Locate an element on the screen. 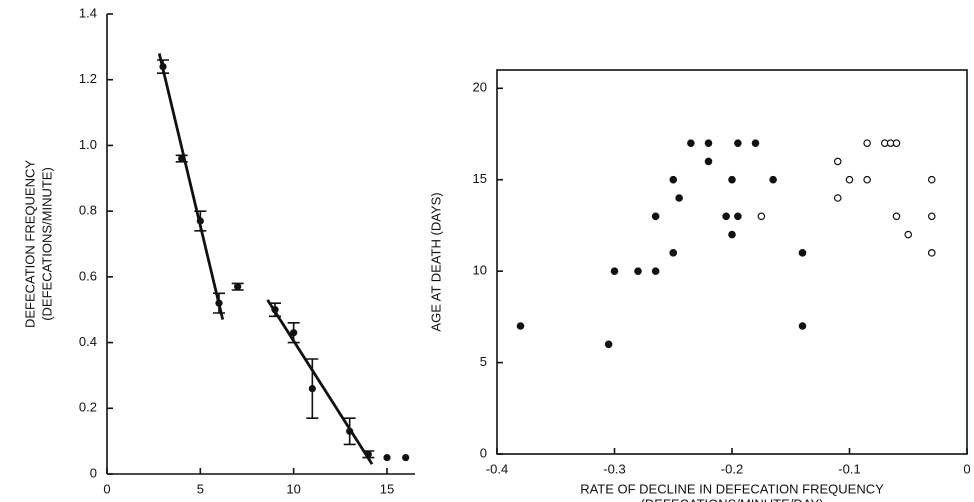 The height and width of the screenshot is (502, 974). x-tick-label: -0.4 is located at coordinates (497, 468).